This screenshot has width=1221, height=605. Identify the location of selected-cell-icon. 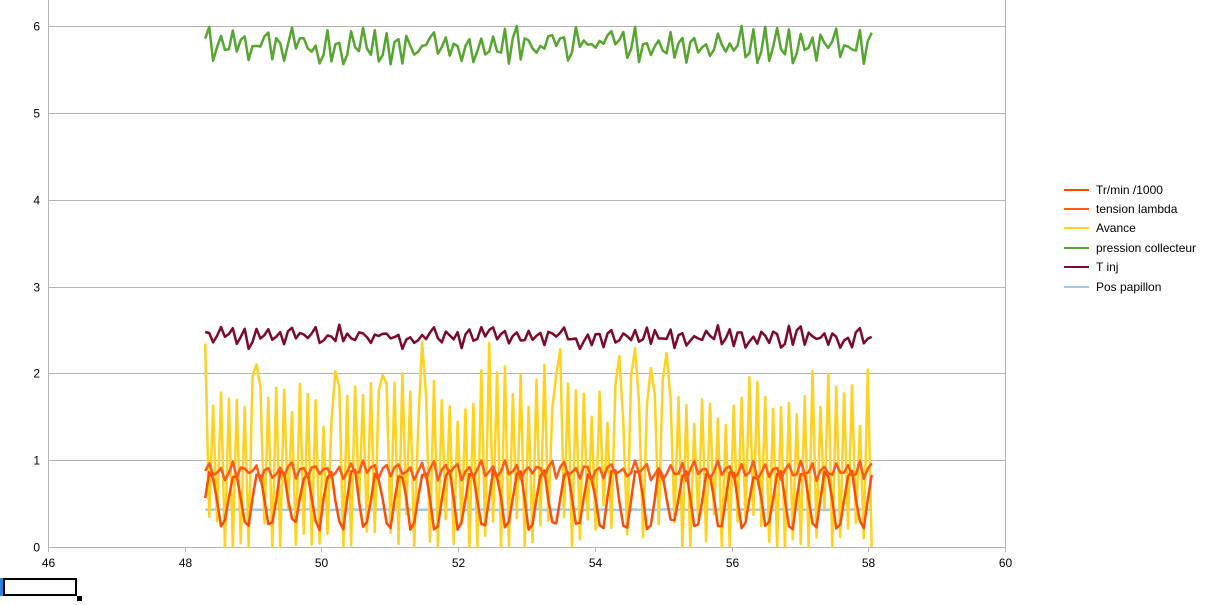
(2, 587).